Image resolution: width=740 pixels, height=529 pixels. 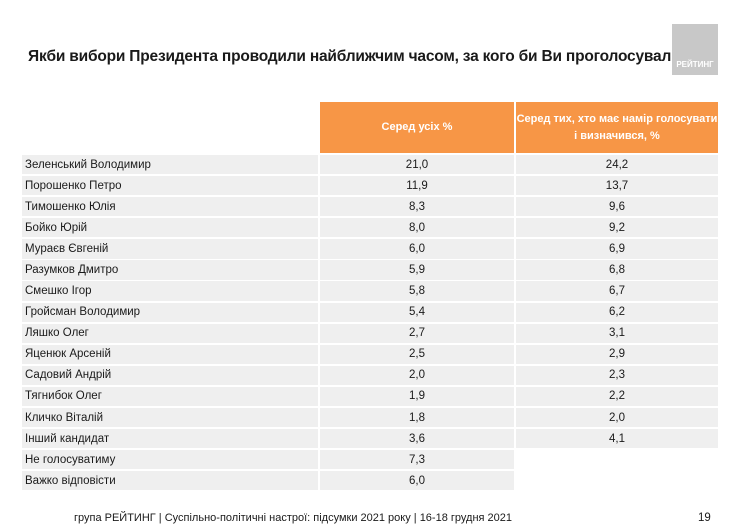 I want to click on table-row: Тягнибок Олег 1,9 2,2, so click(x=370, y=396).